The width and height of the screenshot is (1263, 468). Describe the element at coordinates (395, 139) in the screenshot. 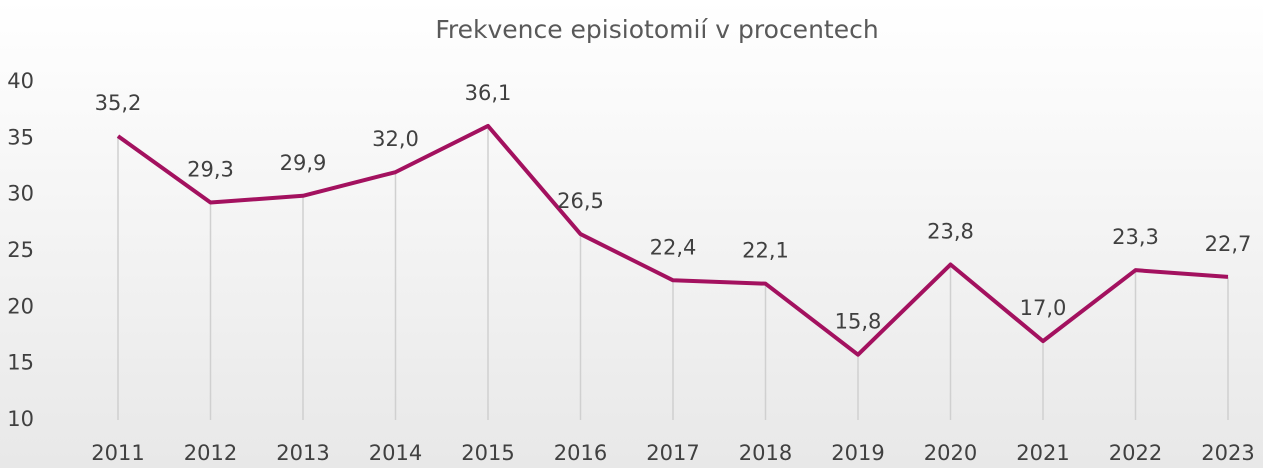

I see `data-label: 32,0` at that location.